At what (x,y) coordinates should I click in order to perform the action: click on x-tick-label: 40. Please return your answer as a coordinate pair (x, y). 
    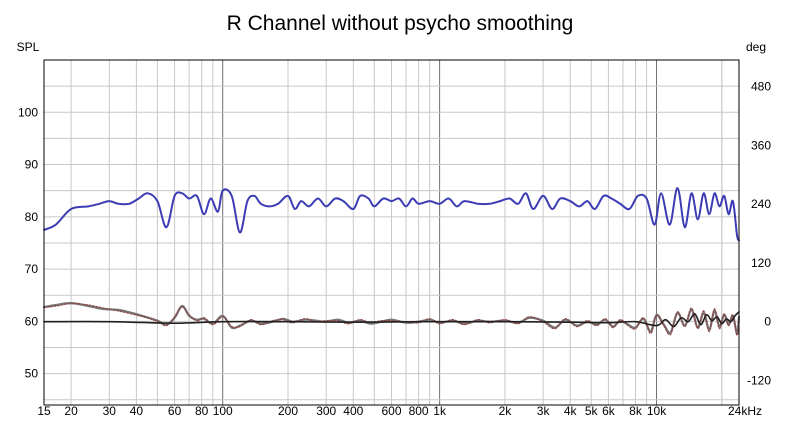
    Looking at the image, I should click on (137, 411).